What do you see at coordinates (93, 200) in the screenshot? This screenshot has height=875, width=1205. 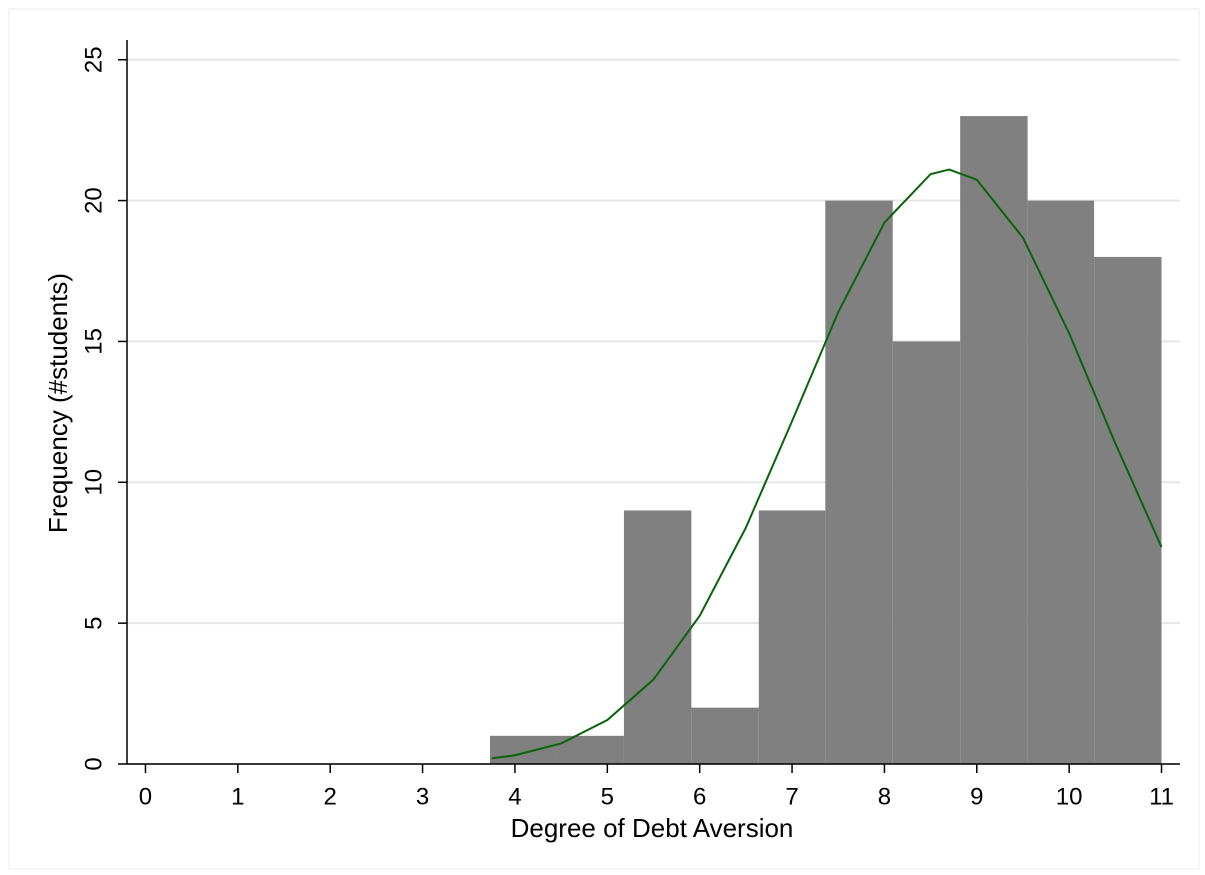 I see `y-tick-label: 20` at bounding box center [93, 200].